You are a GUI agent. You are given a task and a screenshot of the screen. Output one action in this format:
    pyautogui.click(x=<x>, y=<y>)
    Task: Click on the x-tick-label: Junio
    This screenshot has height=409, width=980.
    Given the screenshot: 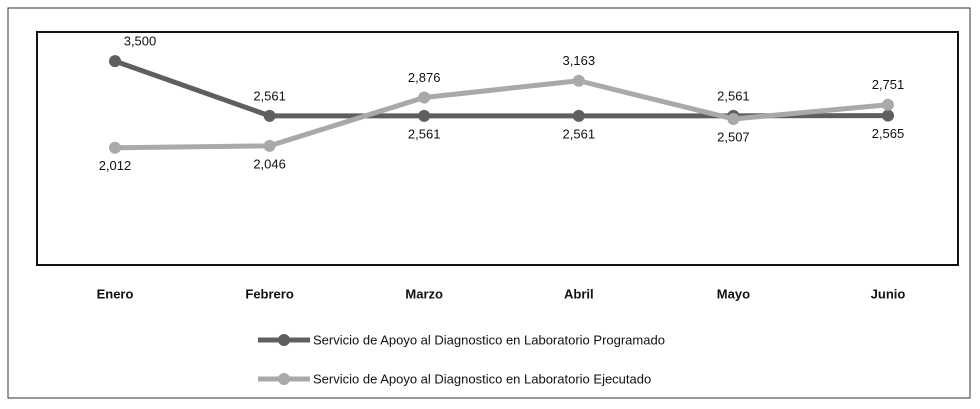 What is the action you would take?
    pyautogui.click(x=888, y=293)
    